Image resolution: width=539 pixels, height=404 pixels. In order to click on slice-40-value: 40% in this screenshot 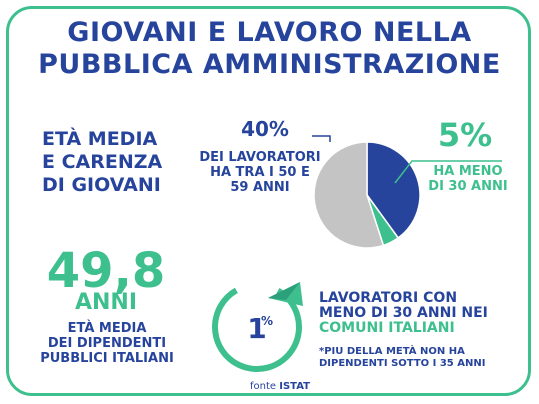, I will do `click(265, 129)`.